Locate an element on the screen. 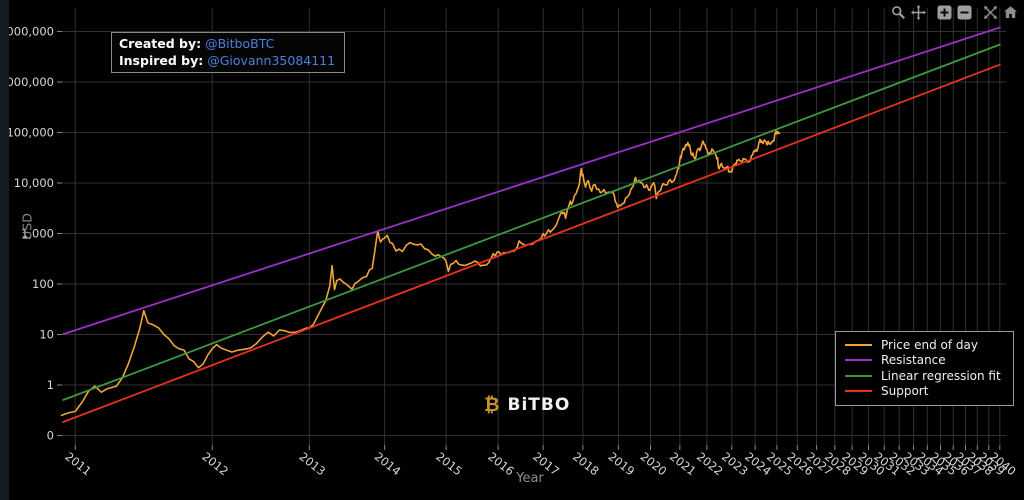 This screenshot has width=1024, height=500. svg-text: 2015 is located at coordinates (449, 463).